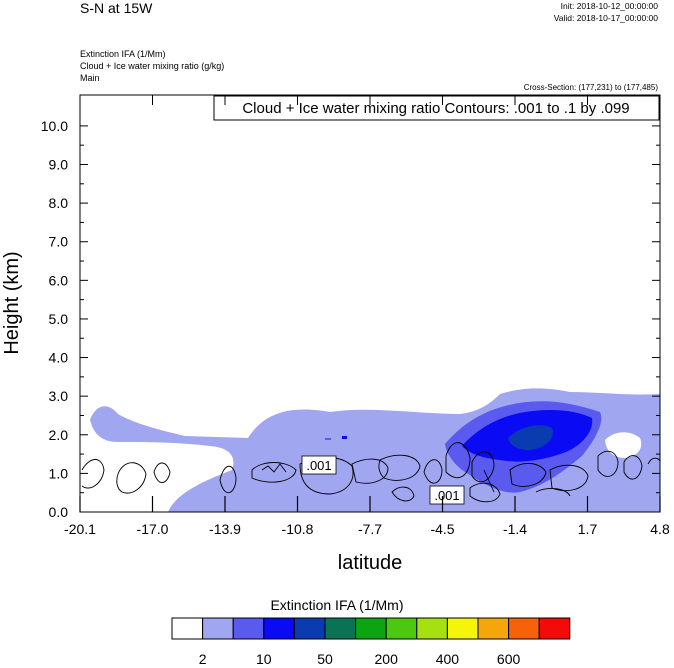 The height and width of the screenshot is (668, 674). What do you see at coordinates (370, 529) in the screenshot?
I see `x-tick-label: -7.7` at bounding box center [370, 529].